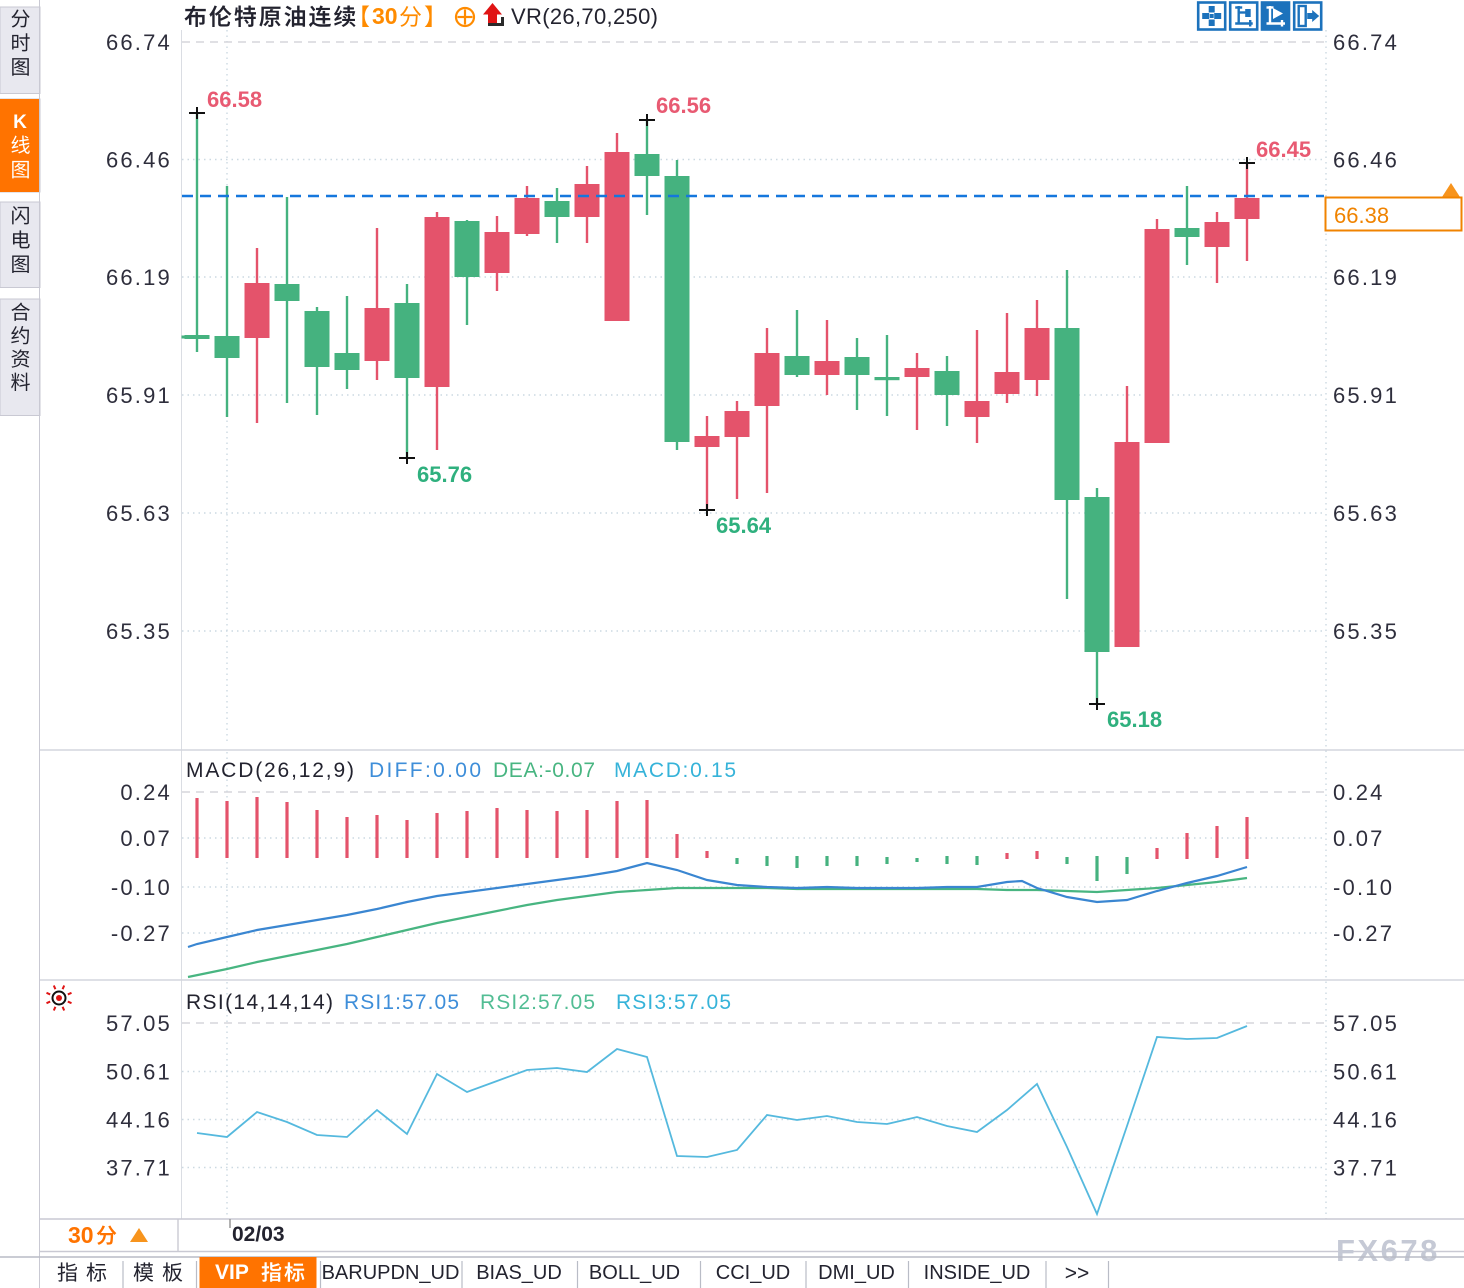  I want to click on svg-text: RSI2:57.05, so click(537, 1002).